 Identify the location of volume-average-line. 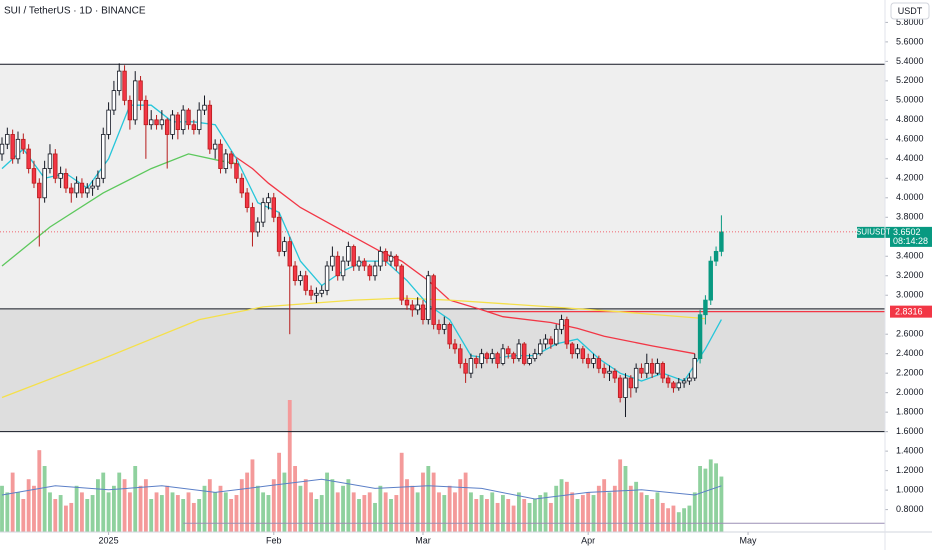
(361, 489).